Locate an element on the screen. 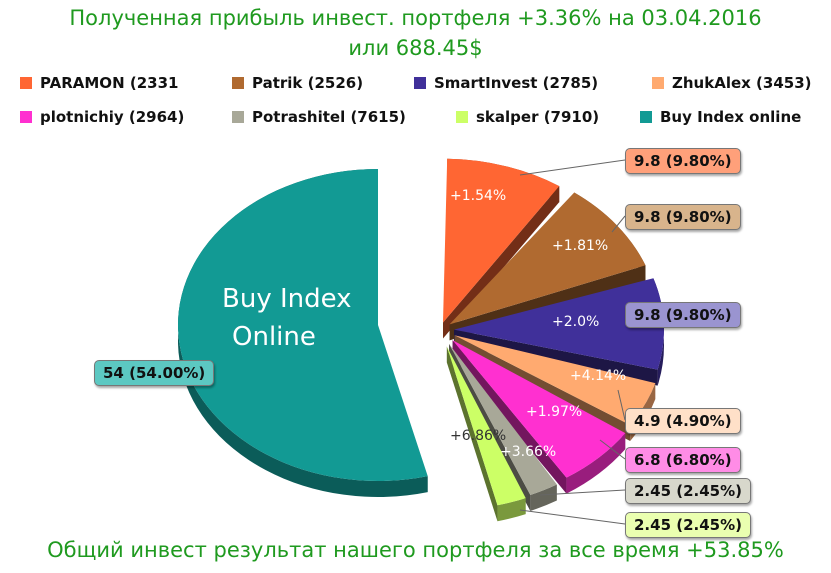 This screenshot has height=573, width=831. legend-item-buyindex: Buy Index online is located at coordinates (720, 117).